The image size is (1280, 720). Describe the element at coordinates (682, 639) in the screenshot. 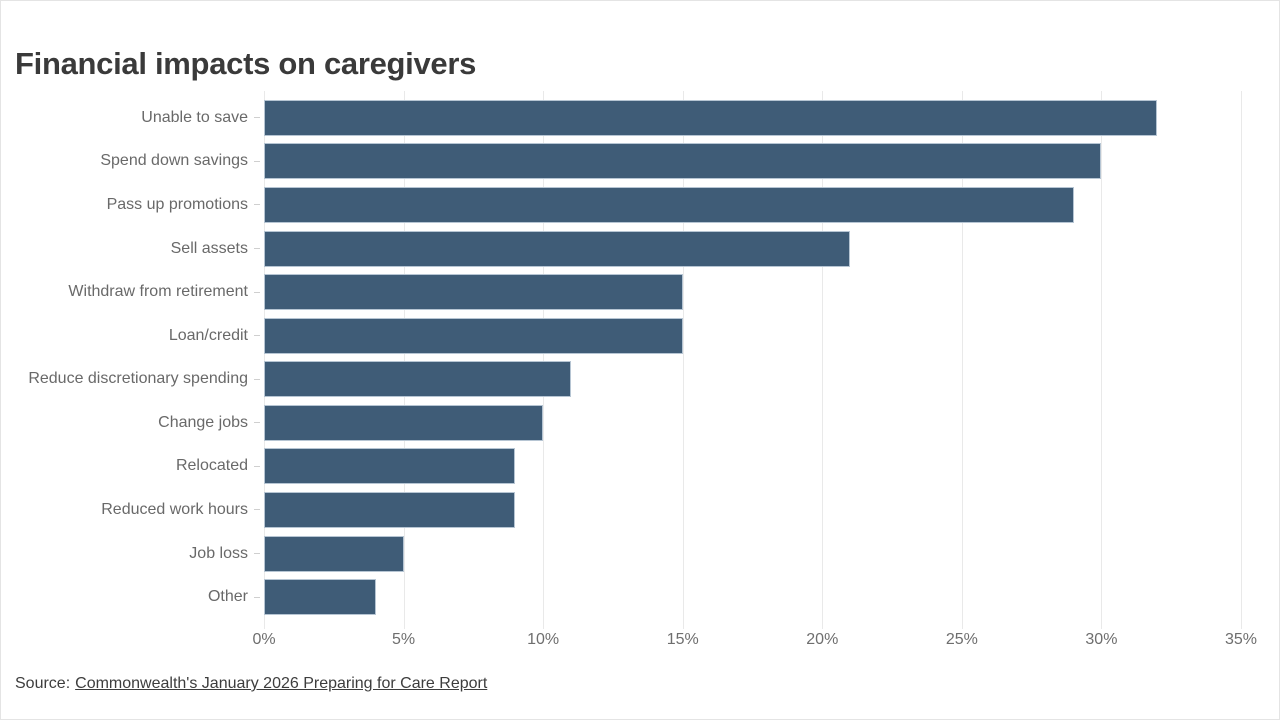

I see `x-axis-tick-label: 15%` at that location.